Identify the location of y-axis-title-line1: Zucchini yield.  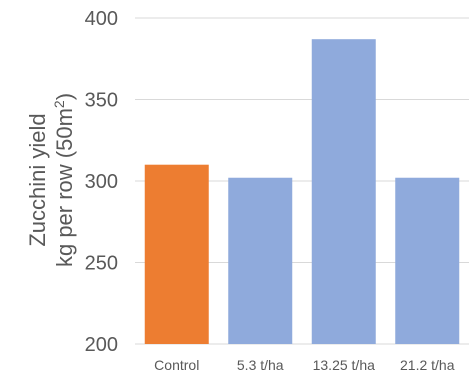
(37, 179).